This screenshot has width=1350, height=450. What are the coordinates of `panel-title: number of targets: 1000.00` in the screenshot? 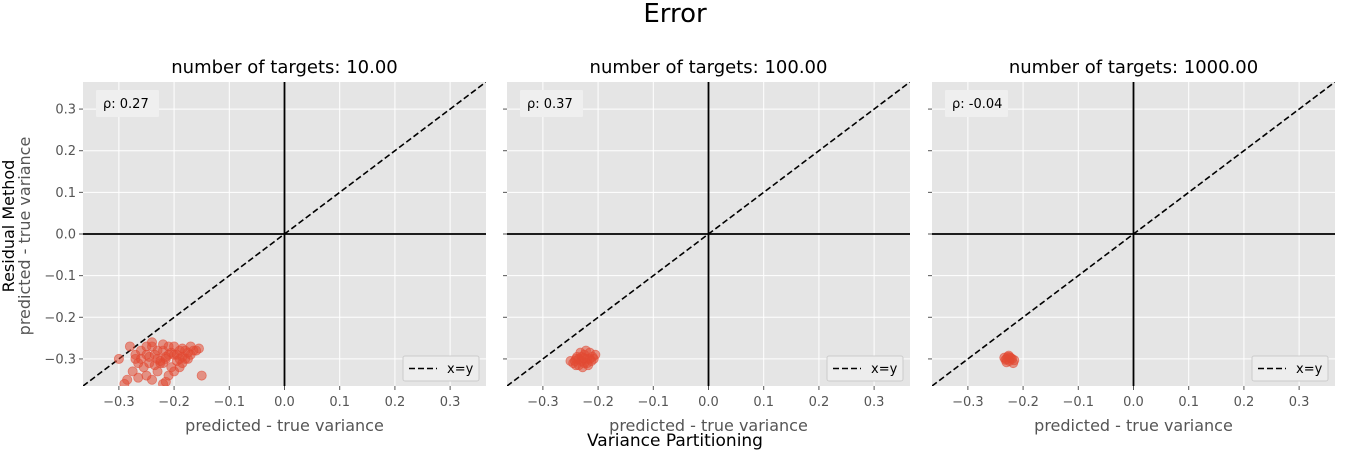 It's located at (1133, 67).